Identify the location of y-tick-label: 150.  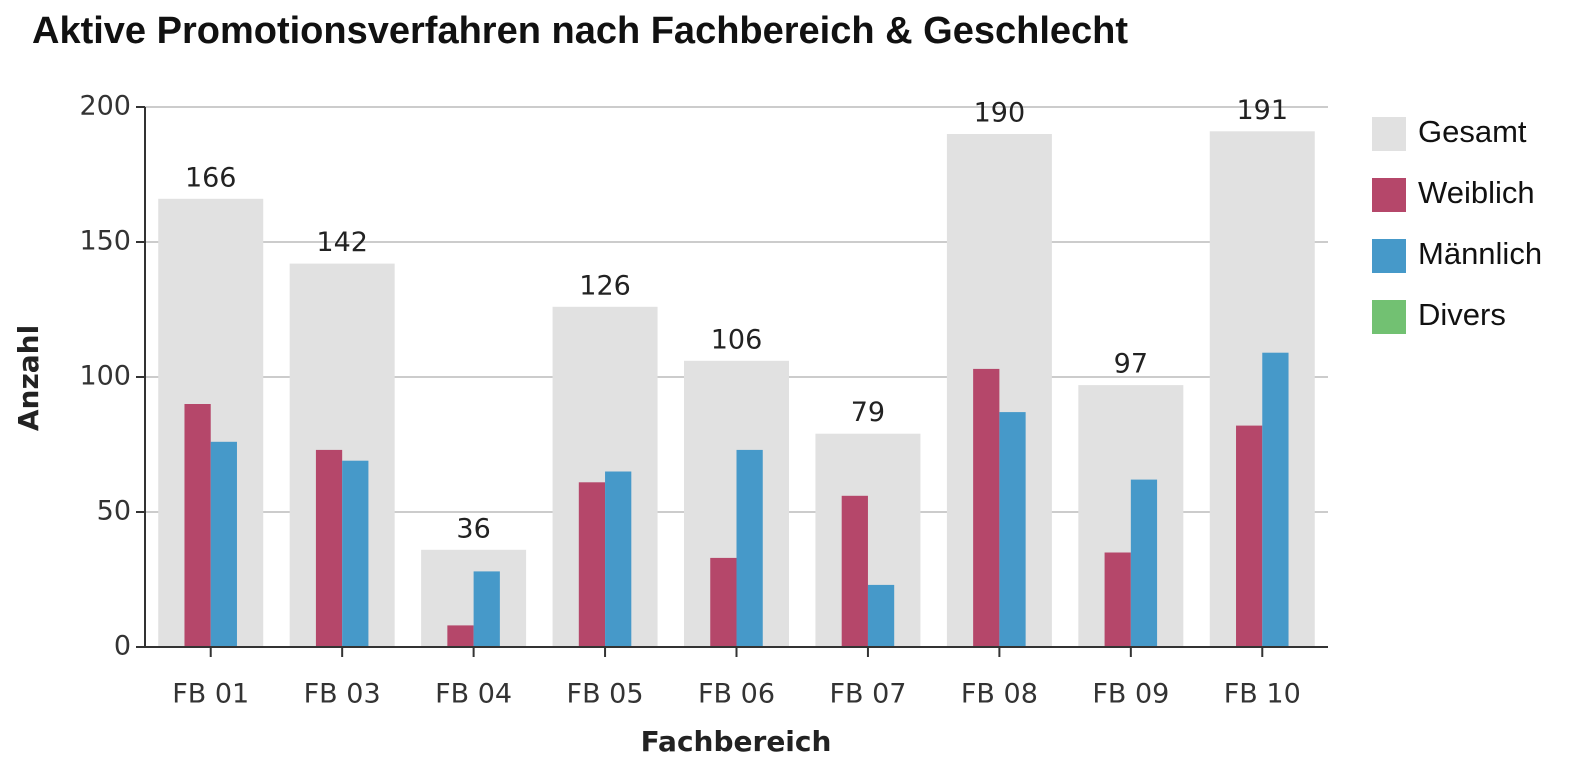
(105, 241).